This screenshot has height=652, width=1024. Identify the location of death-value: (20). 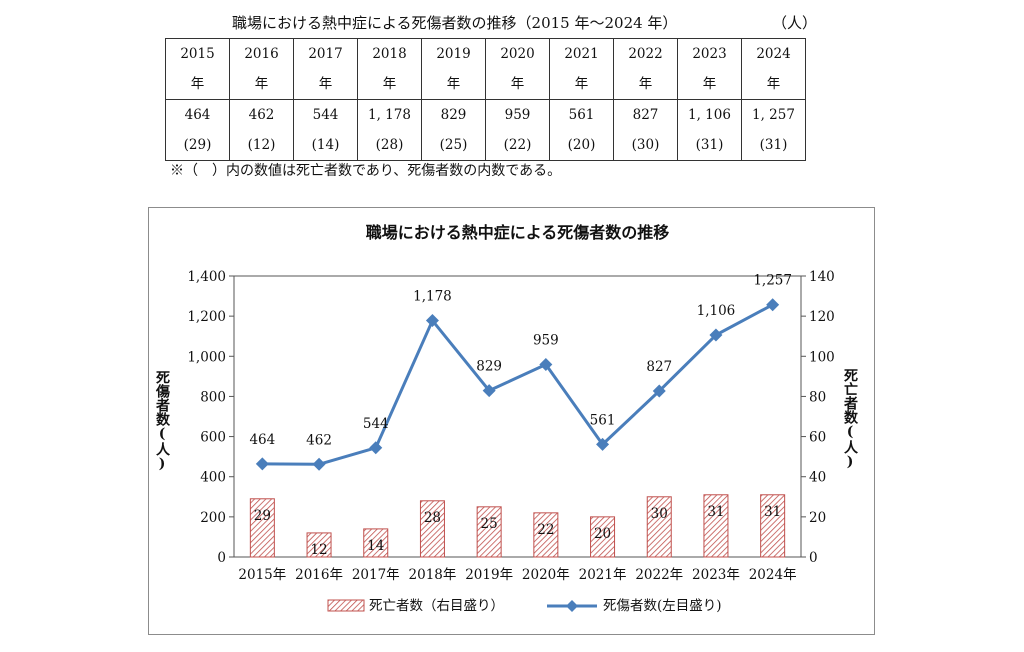
(581, 145).